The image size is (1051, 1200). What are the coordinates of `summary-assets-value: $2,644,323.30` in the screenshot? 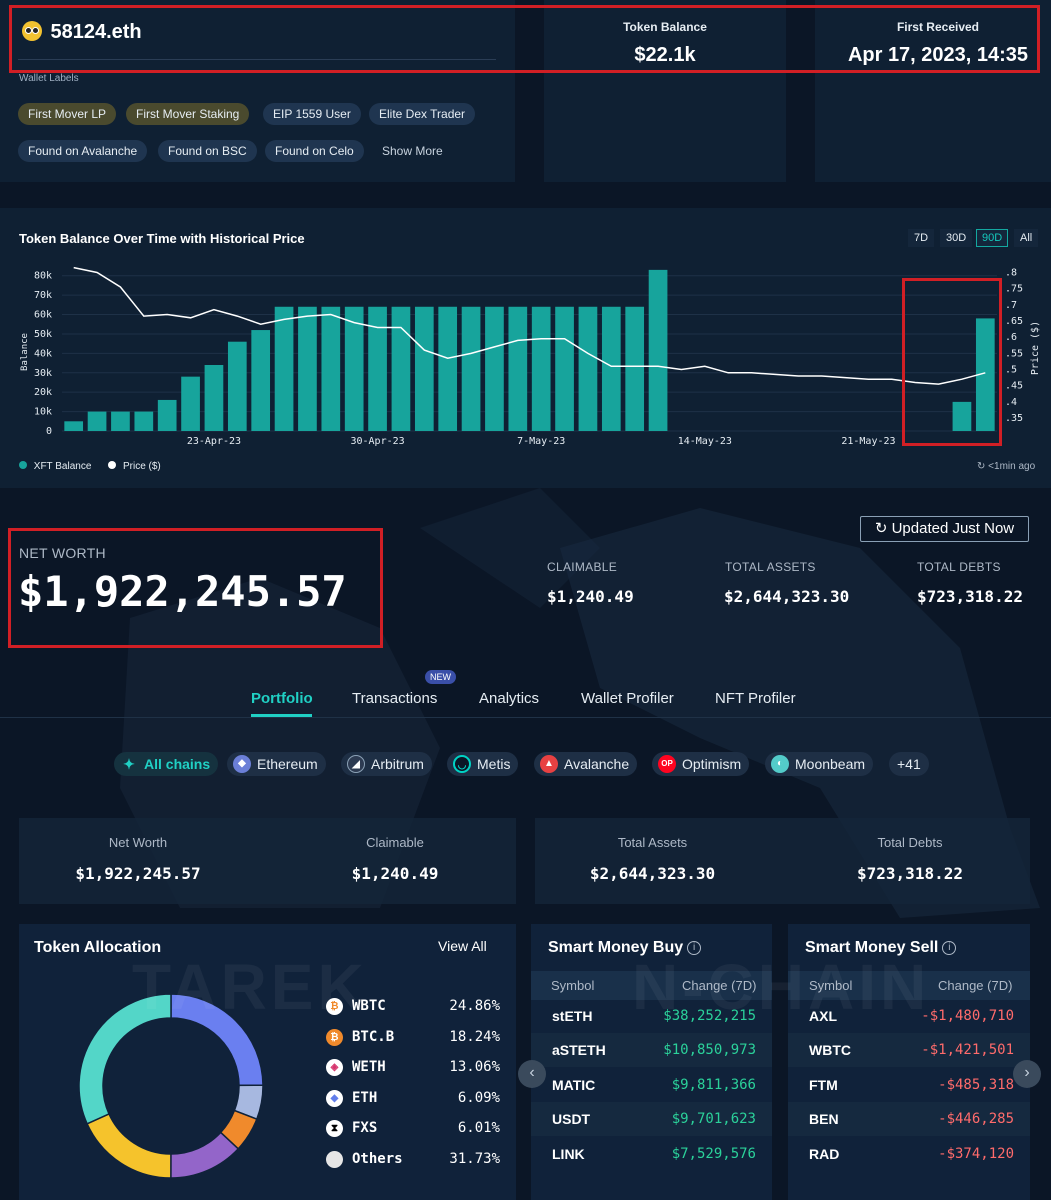 It's located at (652, 873).